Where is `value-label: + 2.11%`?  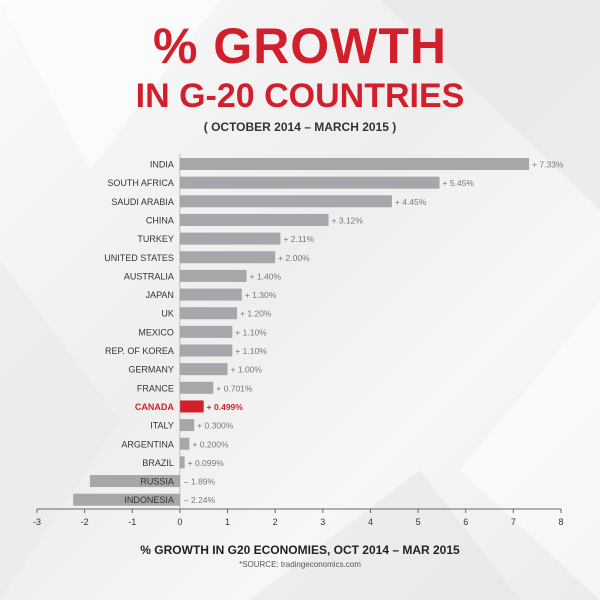 value-label: + 2.11% is located at coordinates (298, 239).